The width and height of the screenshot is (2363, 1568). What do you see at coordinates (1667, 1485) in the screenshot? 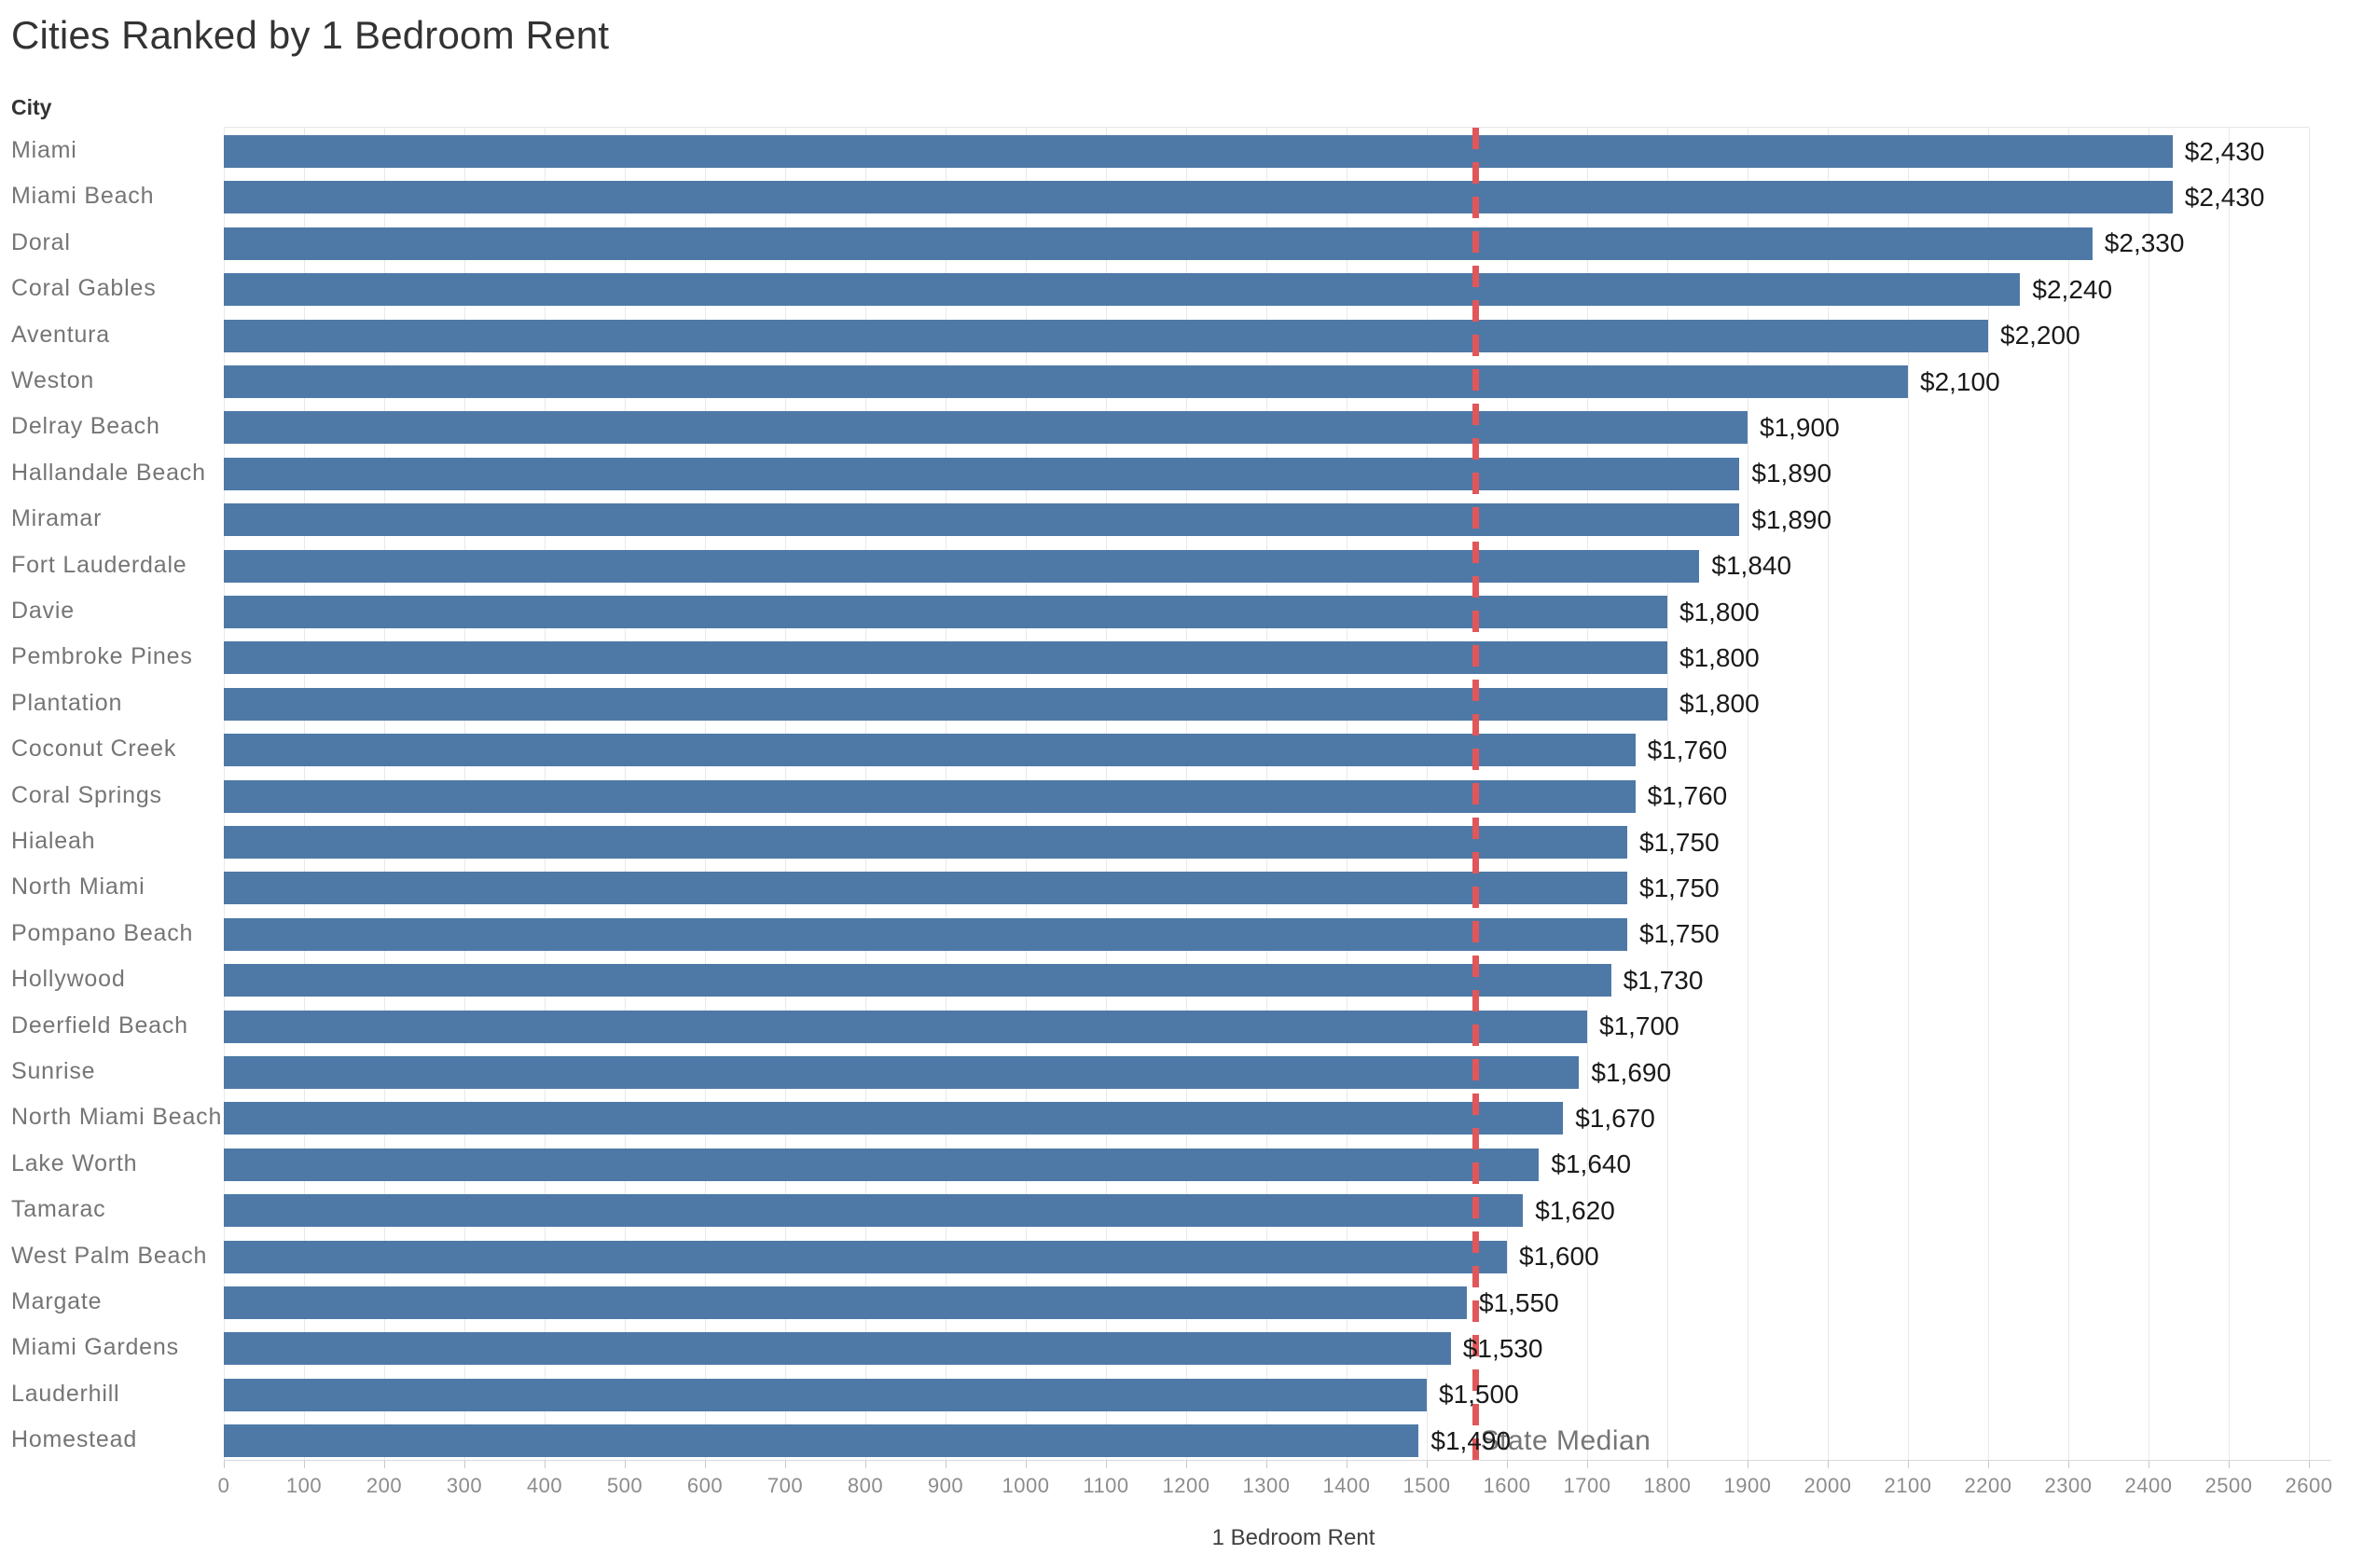
I see `x-tick-label: 1800` at bounding box center [1667, 1485].